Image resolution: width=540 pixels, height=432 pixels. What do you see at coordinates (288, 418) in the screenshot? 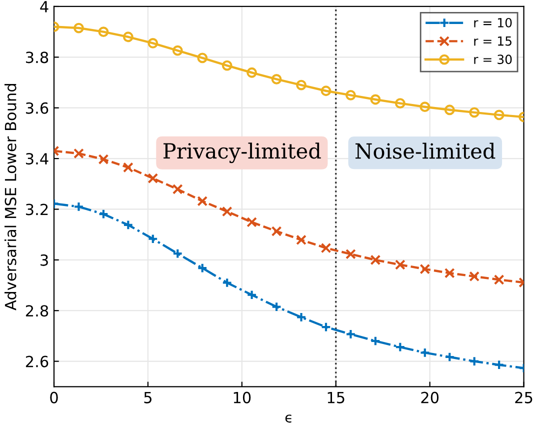
I see `x-axis-title: ϵ` at bounding box center [288, 418].